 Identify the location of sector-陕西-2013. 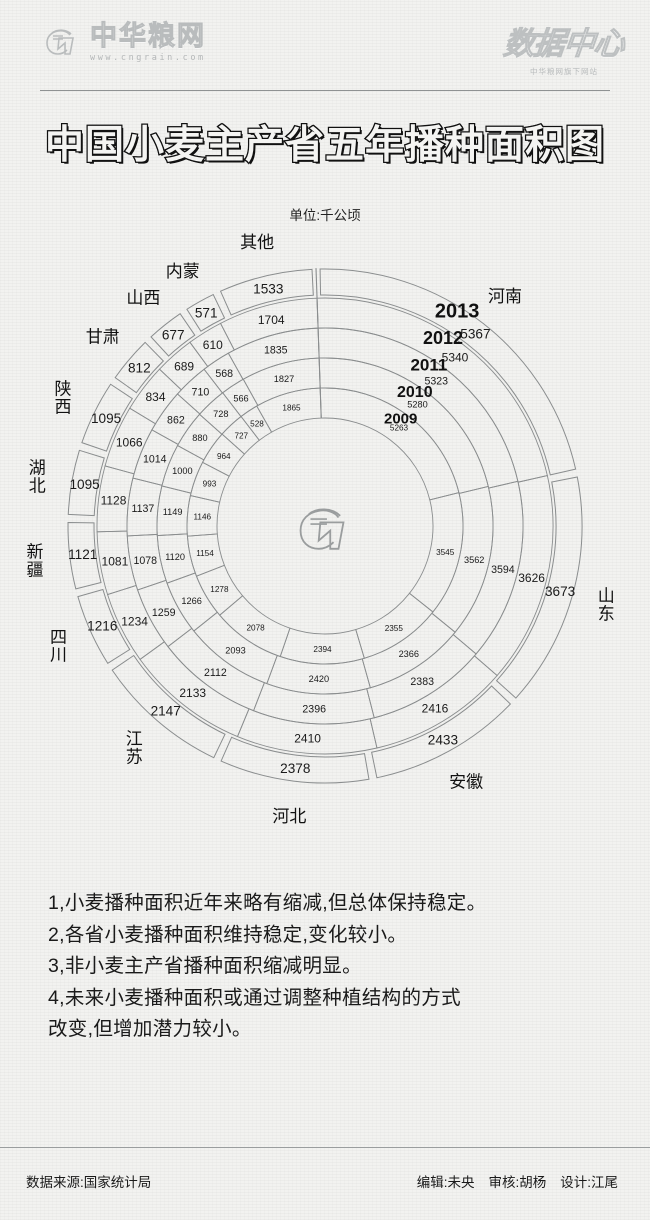
(107, 417).